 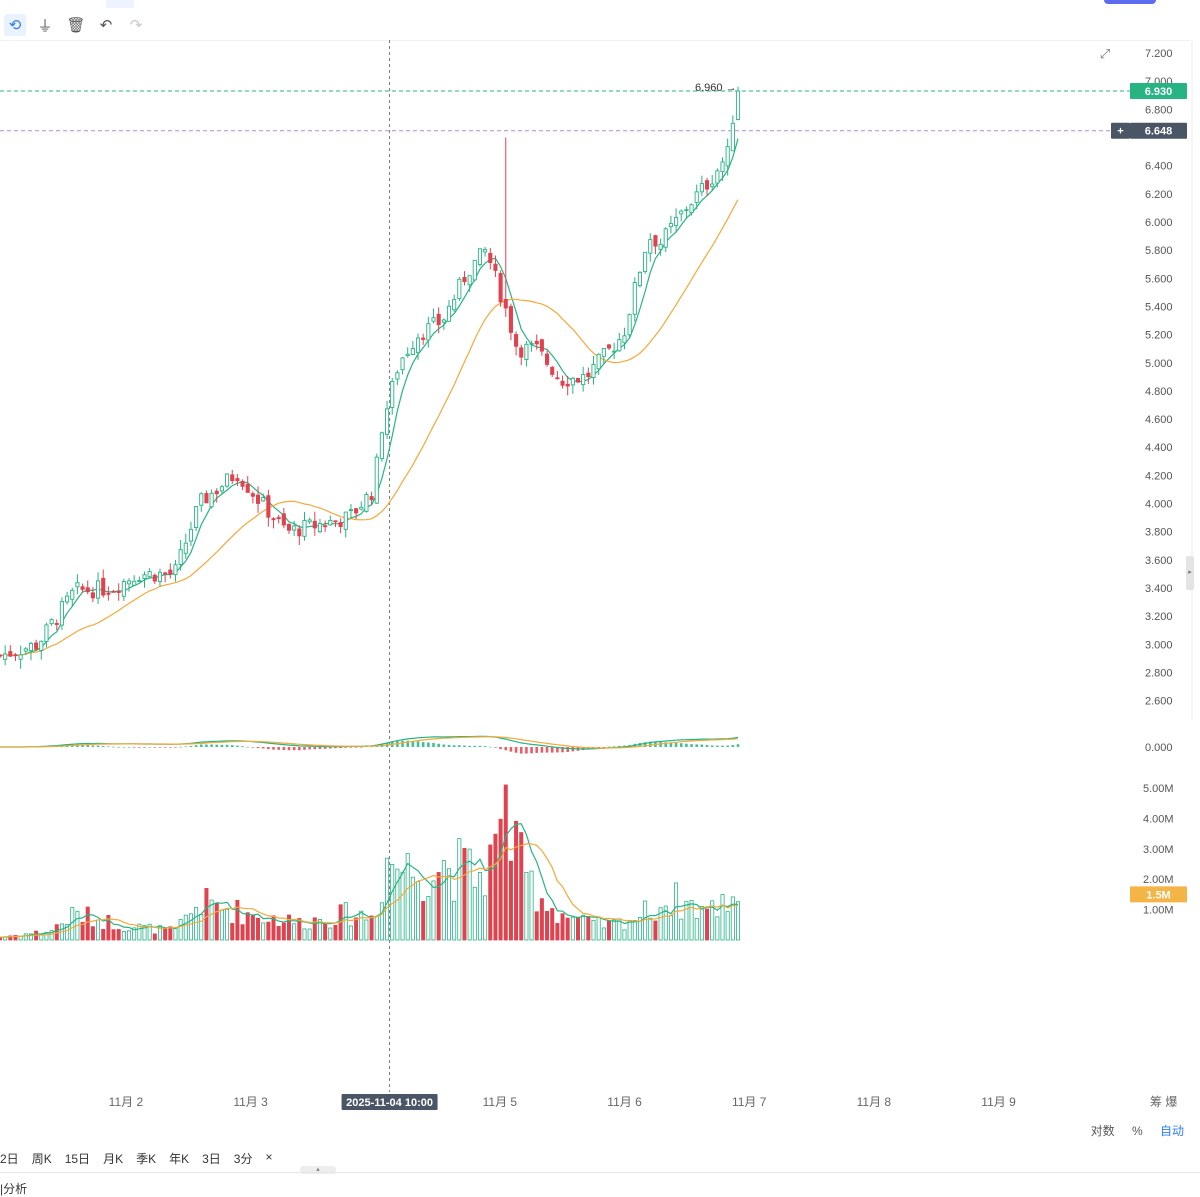 What do you see at coordinates (41, 1159) in the screenshot?
I see `period-week: 周K` at bounding box center [41, 1159].